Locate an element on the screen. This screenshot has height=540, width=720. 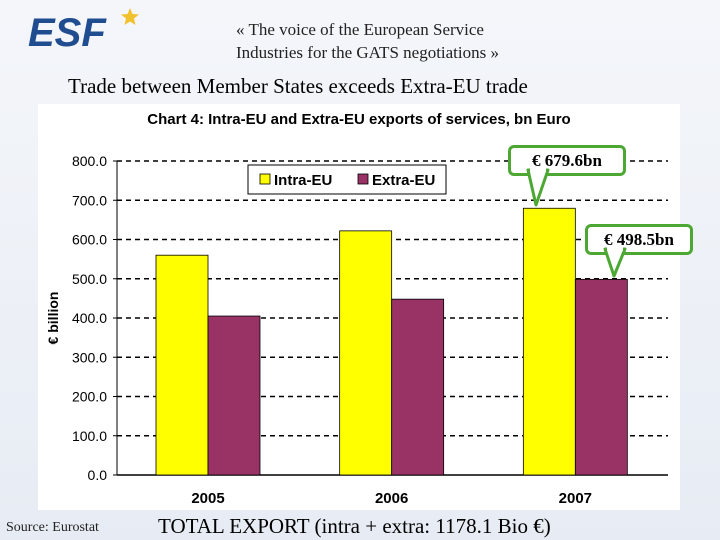
x-tick-label: 2007 is located at coordinates (575, 498).